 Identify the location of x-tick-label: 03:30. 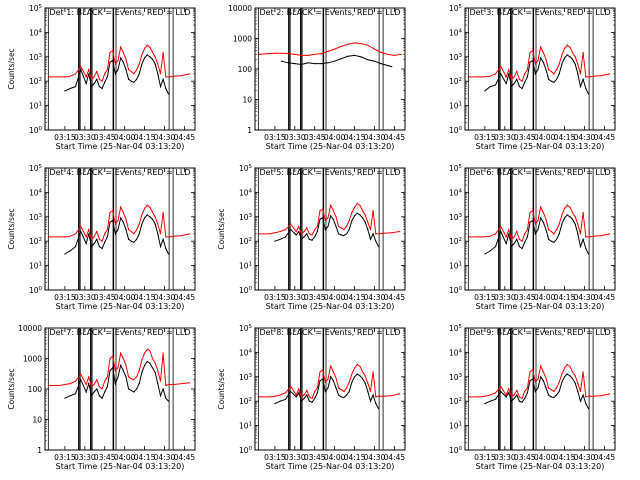
(505, 457).